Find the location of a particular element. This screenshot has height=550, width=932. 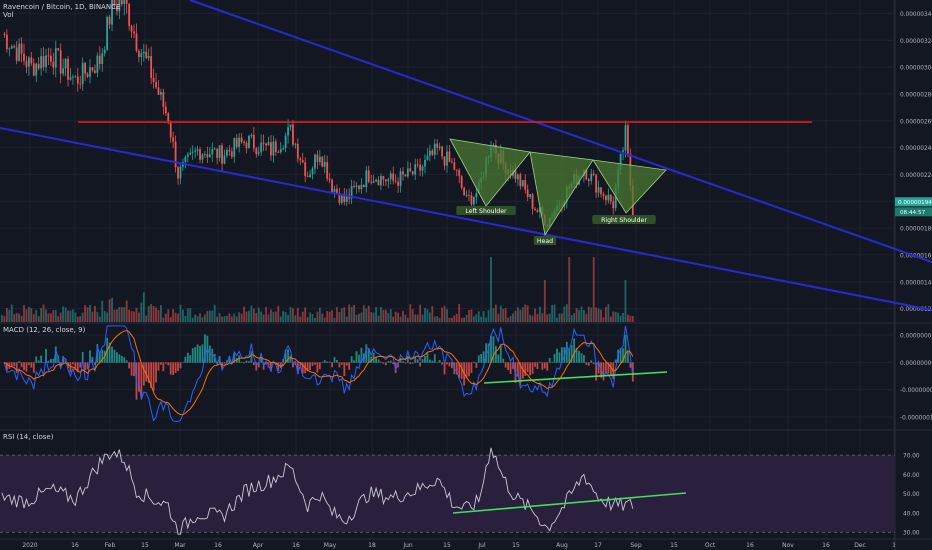

price-y-tick: 0.00000240 is located at coordinates (916, 149).